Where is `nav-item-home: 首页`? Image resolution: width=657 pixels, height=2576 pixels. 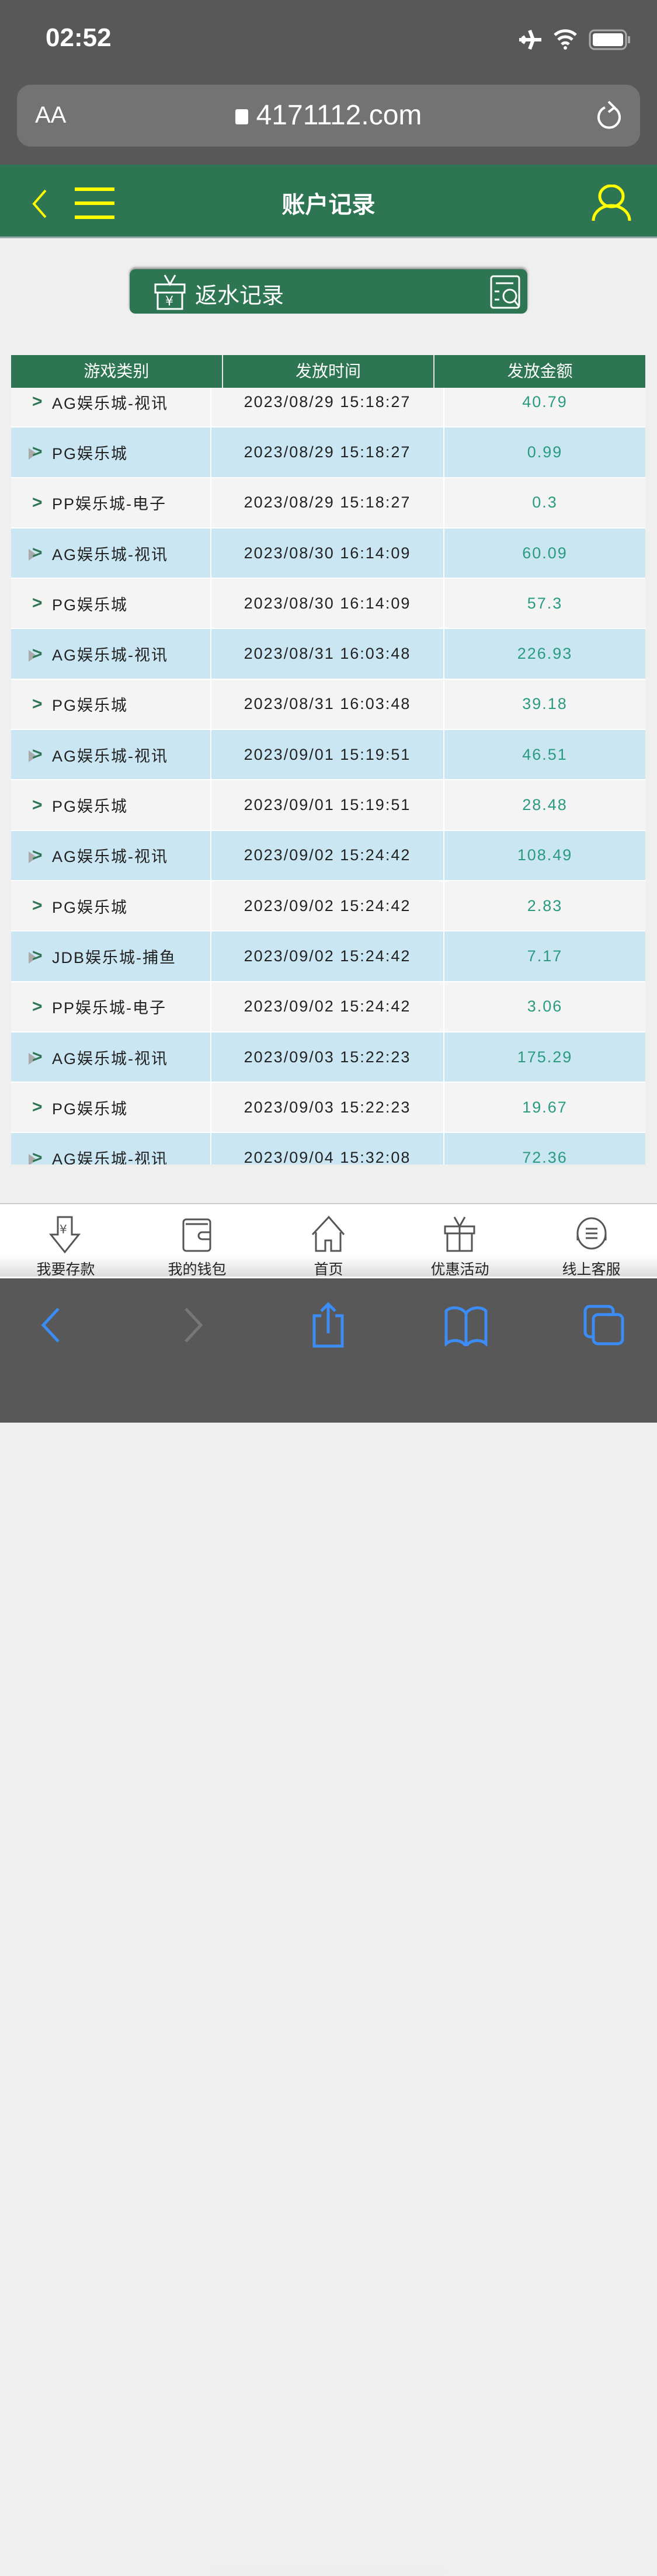 nav-item-home: 首页 is located at coordinates (328, 1241).